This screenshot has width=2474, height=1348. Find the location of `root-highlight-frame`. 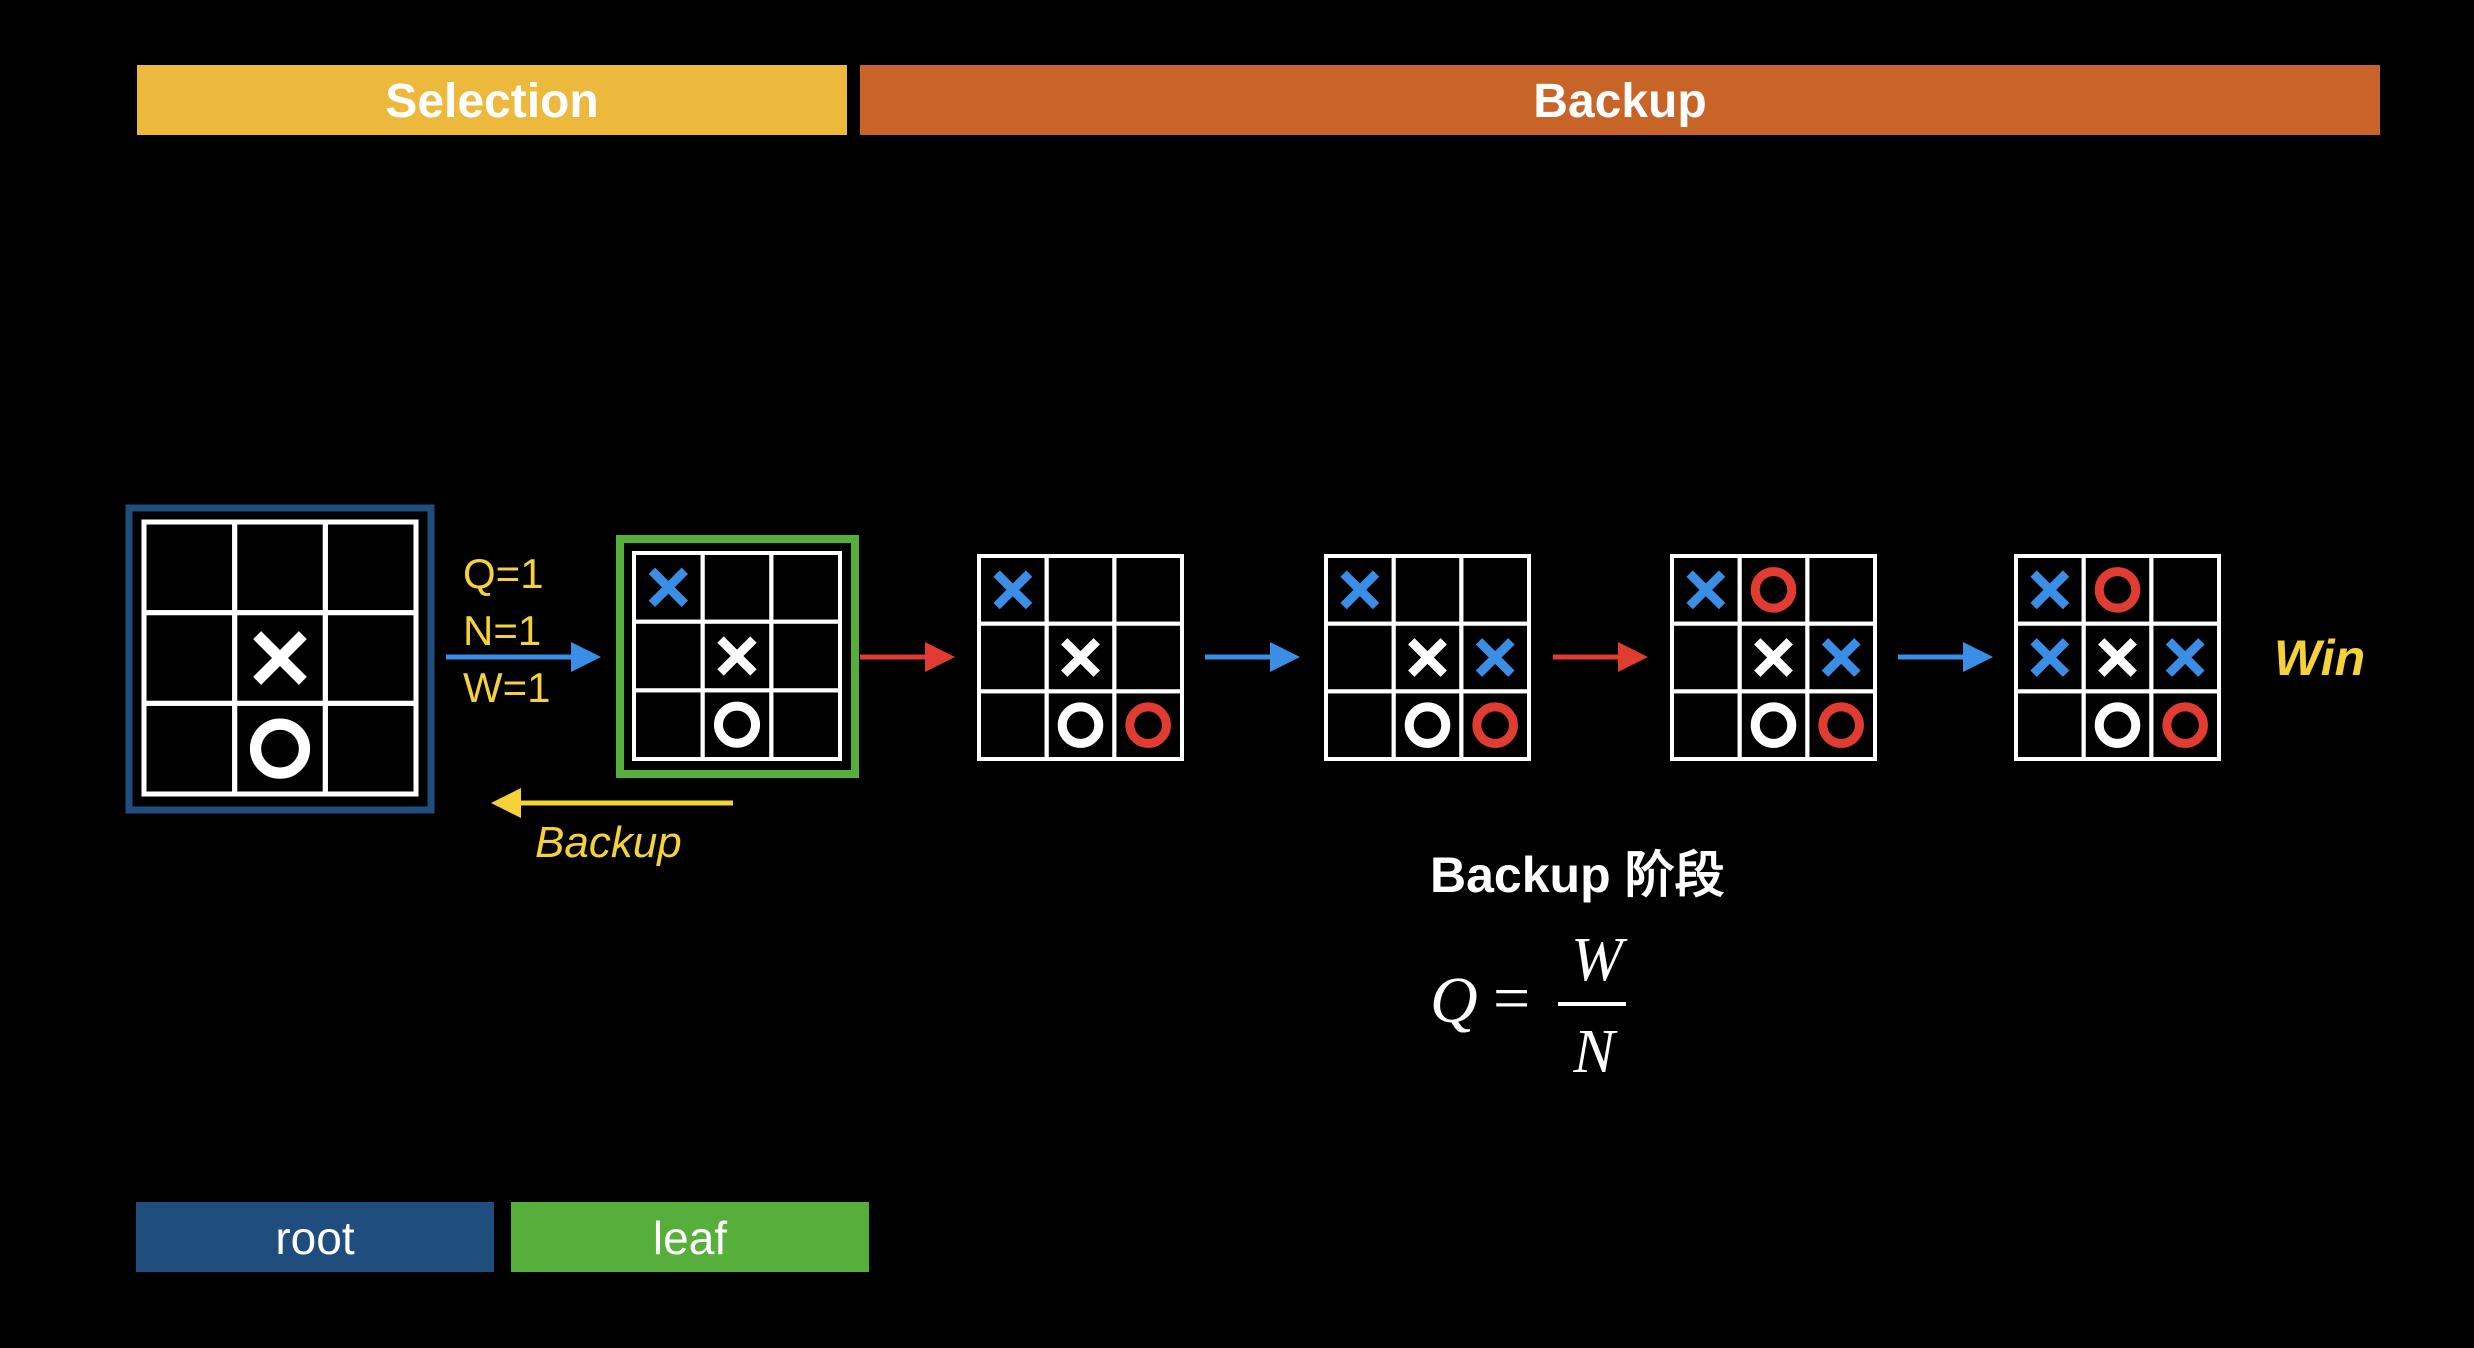

root-highlight-frame is located at coordinates (280, 659).